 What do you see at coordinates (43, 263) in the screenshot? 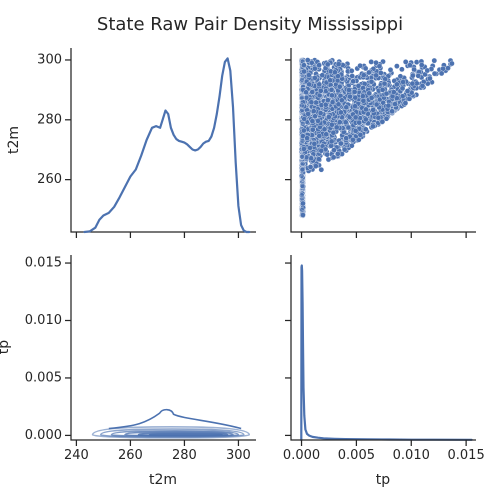
I see `p3-ytick-label-3: 0.015` at bounding box center [43, 263].